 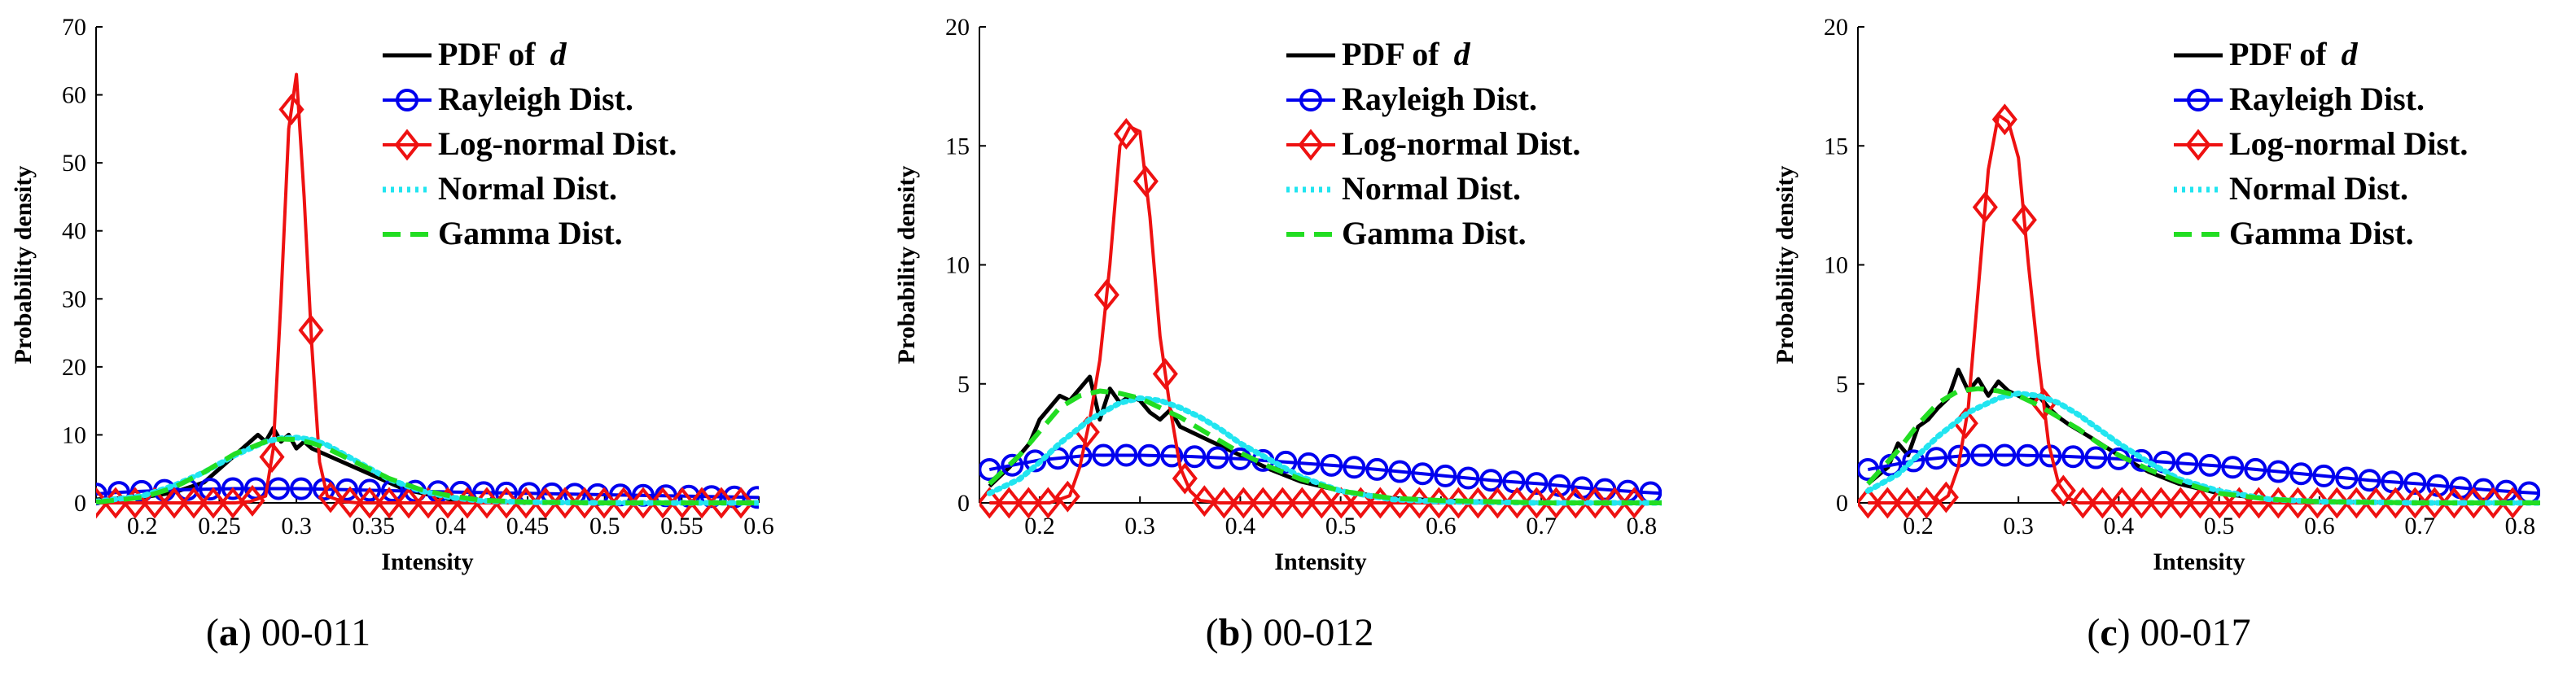 What do you see at coordinates (2321, 233) in the screenshot?
I see `legend-text: Gamma Dist.` at bounding box center [2321, 233].